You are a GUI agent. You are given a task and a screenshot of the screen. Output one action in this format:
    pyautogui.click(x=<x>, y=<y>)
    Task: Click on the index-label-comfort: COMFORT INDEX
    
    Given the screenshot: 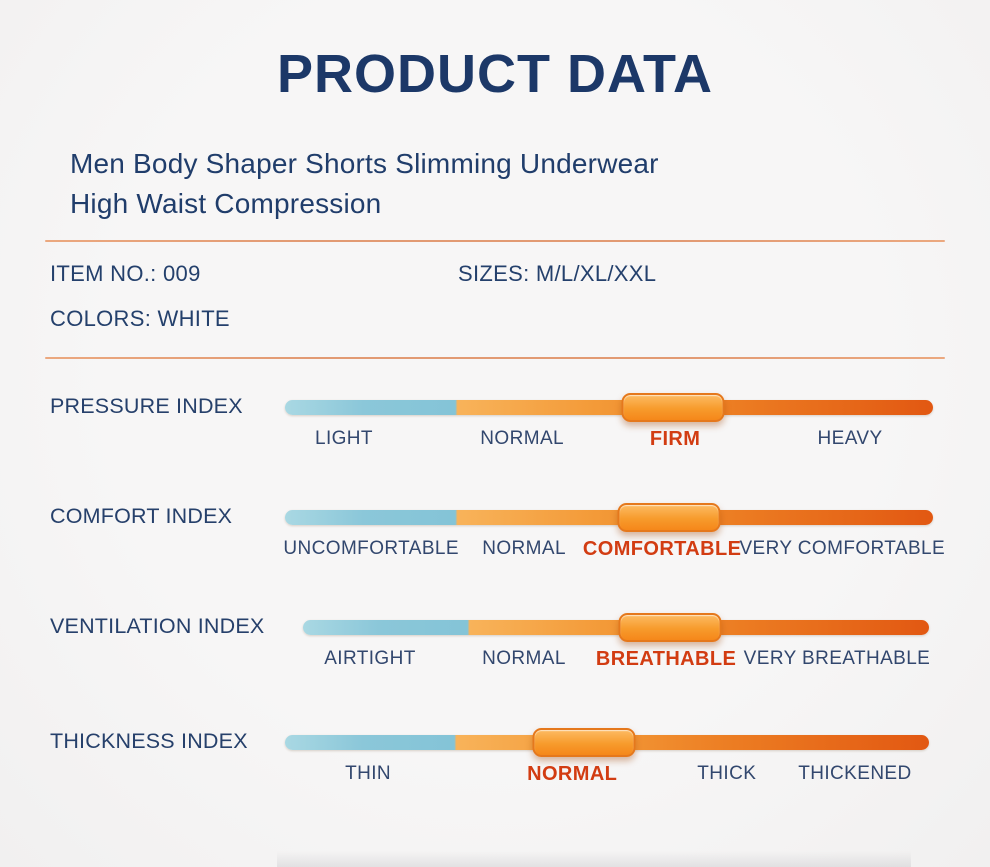 What is the action you would take?
    pyautogui.click(x=141, y=516)
    